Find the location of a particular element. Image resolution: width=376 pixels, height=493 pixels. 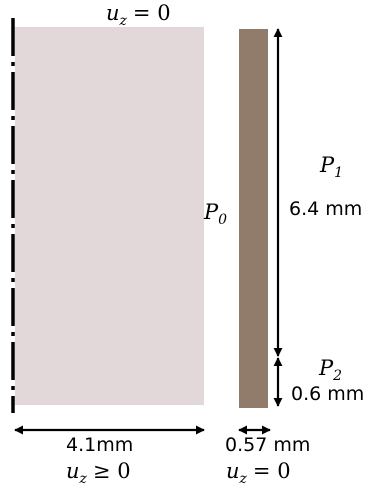

plate-width-label: 0.57 mm is located at coordinates (267, 445).